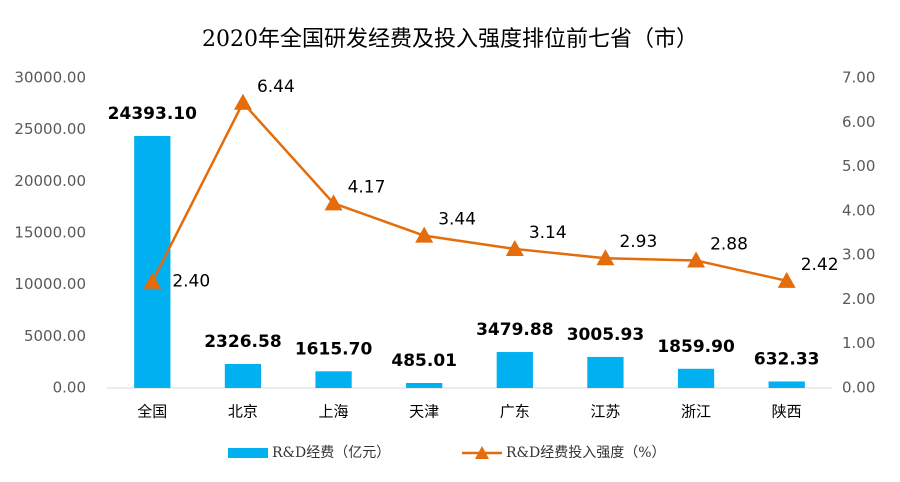  I want to click on x-tick-label: 浙江, so click(696, 412).